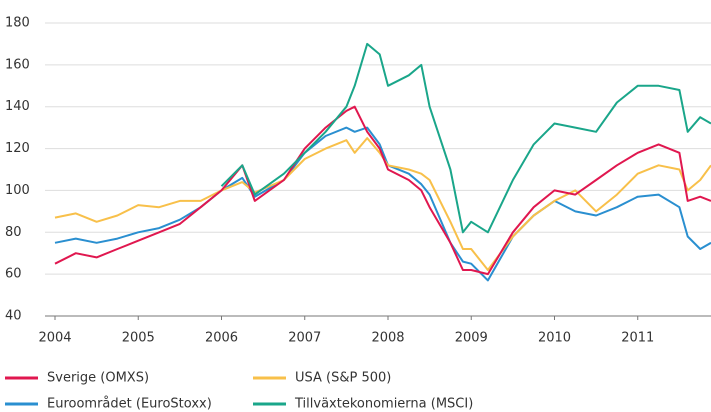  Describe the element at coordinates (17, 23) in the screenshot. I see `y-tick-label: 180` at that location.